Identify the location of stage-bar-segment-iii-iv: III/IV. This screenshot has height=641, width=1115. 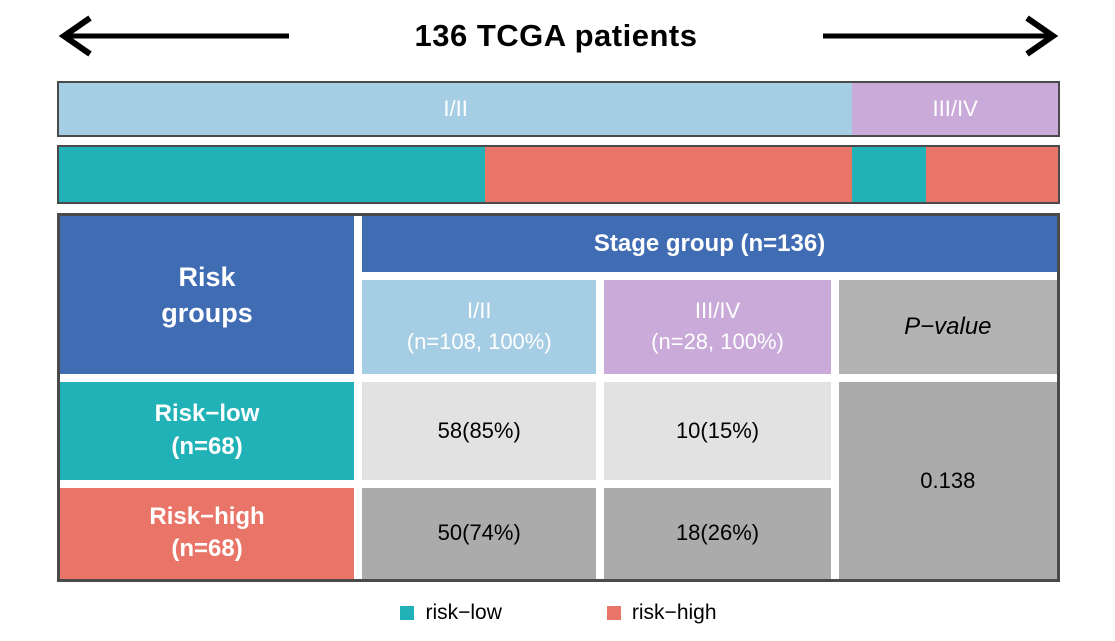
(955, 109).